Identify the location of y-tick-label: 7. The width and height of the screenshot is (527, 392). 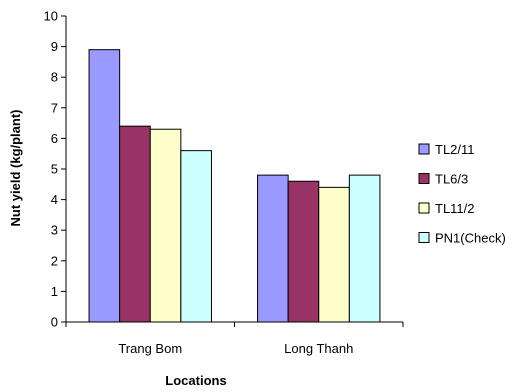
(54, 107).